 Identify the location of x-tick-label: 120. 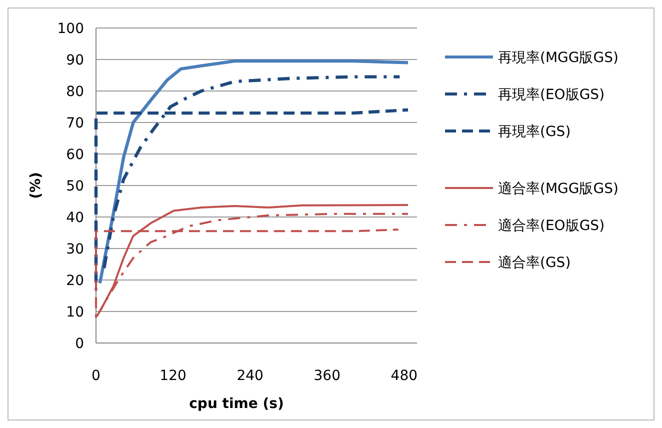
(173, 376).